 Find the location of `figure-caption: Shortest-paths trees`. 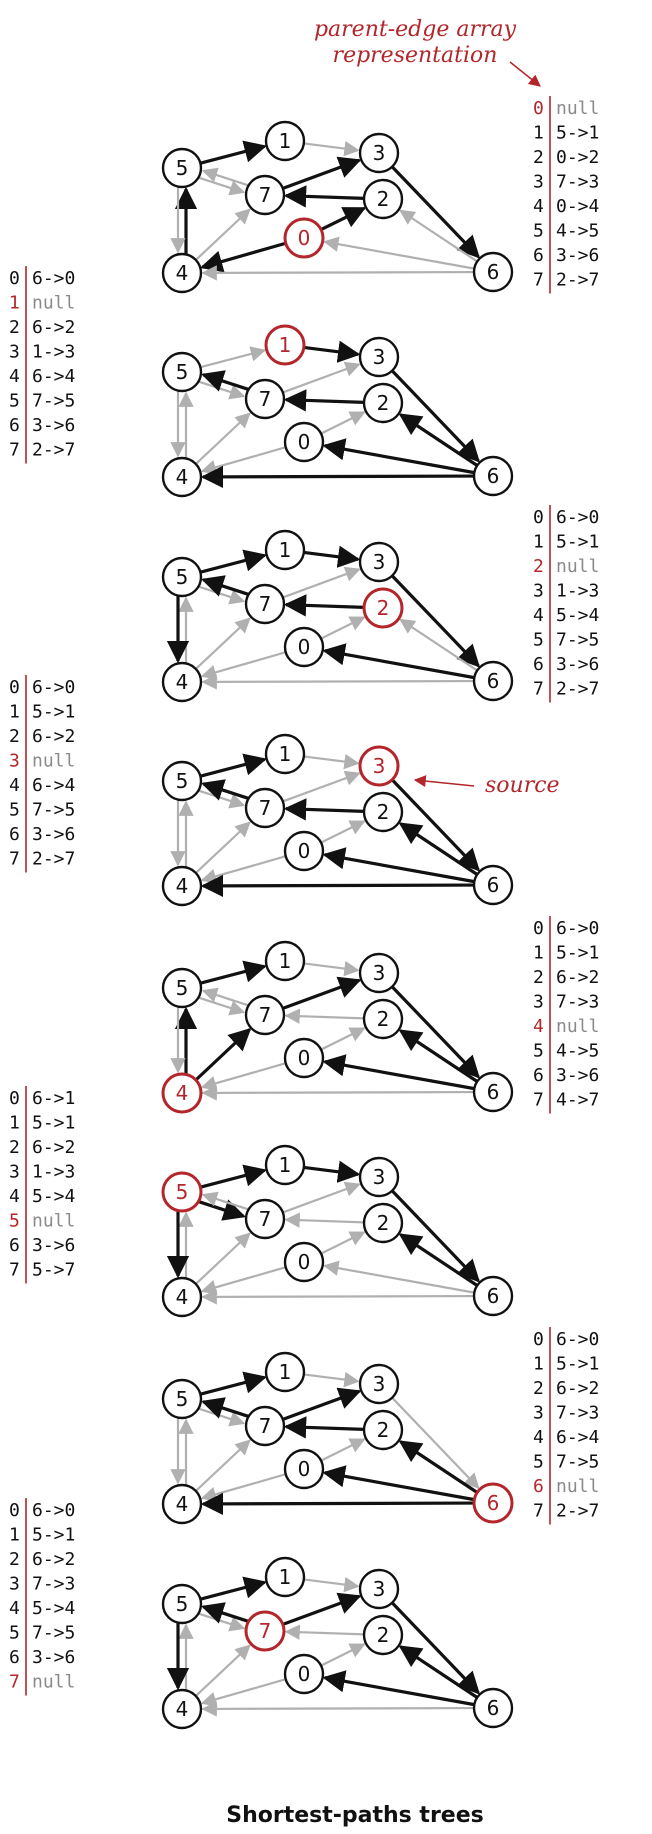

figure-caption: Shortest-paths trees is located at coordinates (354, 1815).